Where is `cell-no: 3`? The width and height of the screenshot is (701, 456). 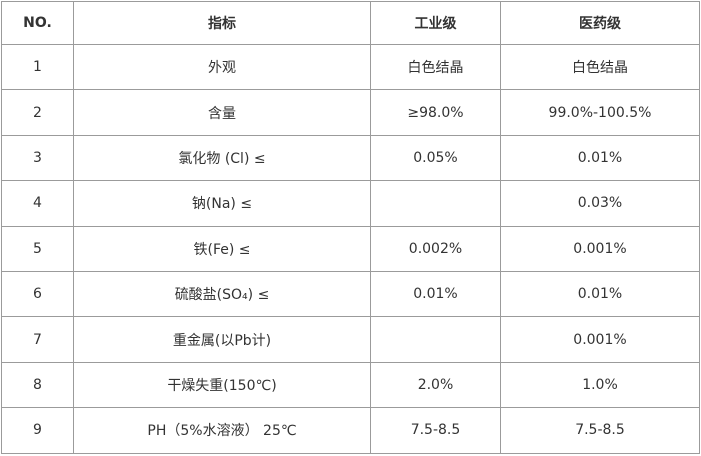 cell-no: 3 is located at coordinates (37, 158).